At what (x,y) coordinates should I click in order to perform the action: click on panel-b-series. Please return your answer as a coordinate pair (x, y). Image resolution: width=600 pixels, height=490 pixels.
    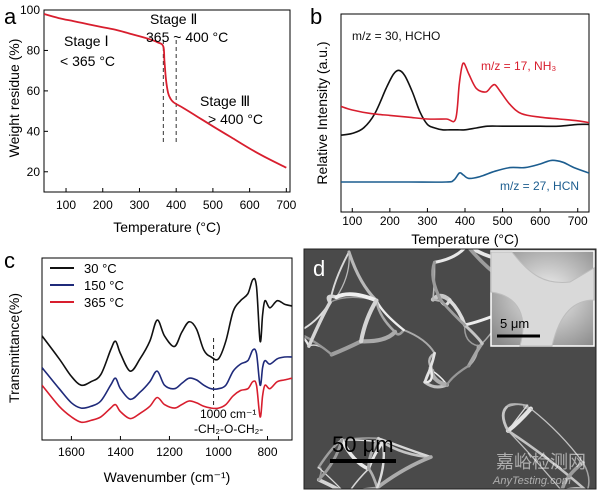
    Looking at the image, I should click on (465, 122).